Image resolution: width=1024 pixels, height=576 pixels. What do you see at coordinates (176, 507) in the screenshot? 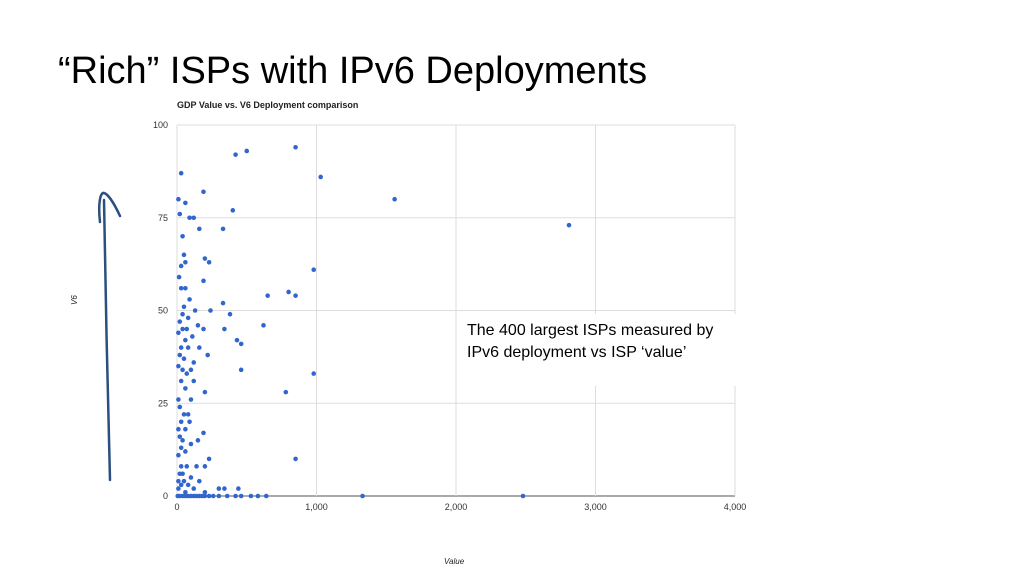
I see `x-tick-label: 0` at bounding box center [176, 507].